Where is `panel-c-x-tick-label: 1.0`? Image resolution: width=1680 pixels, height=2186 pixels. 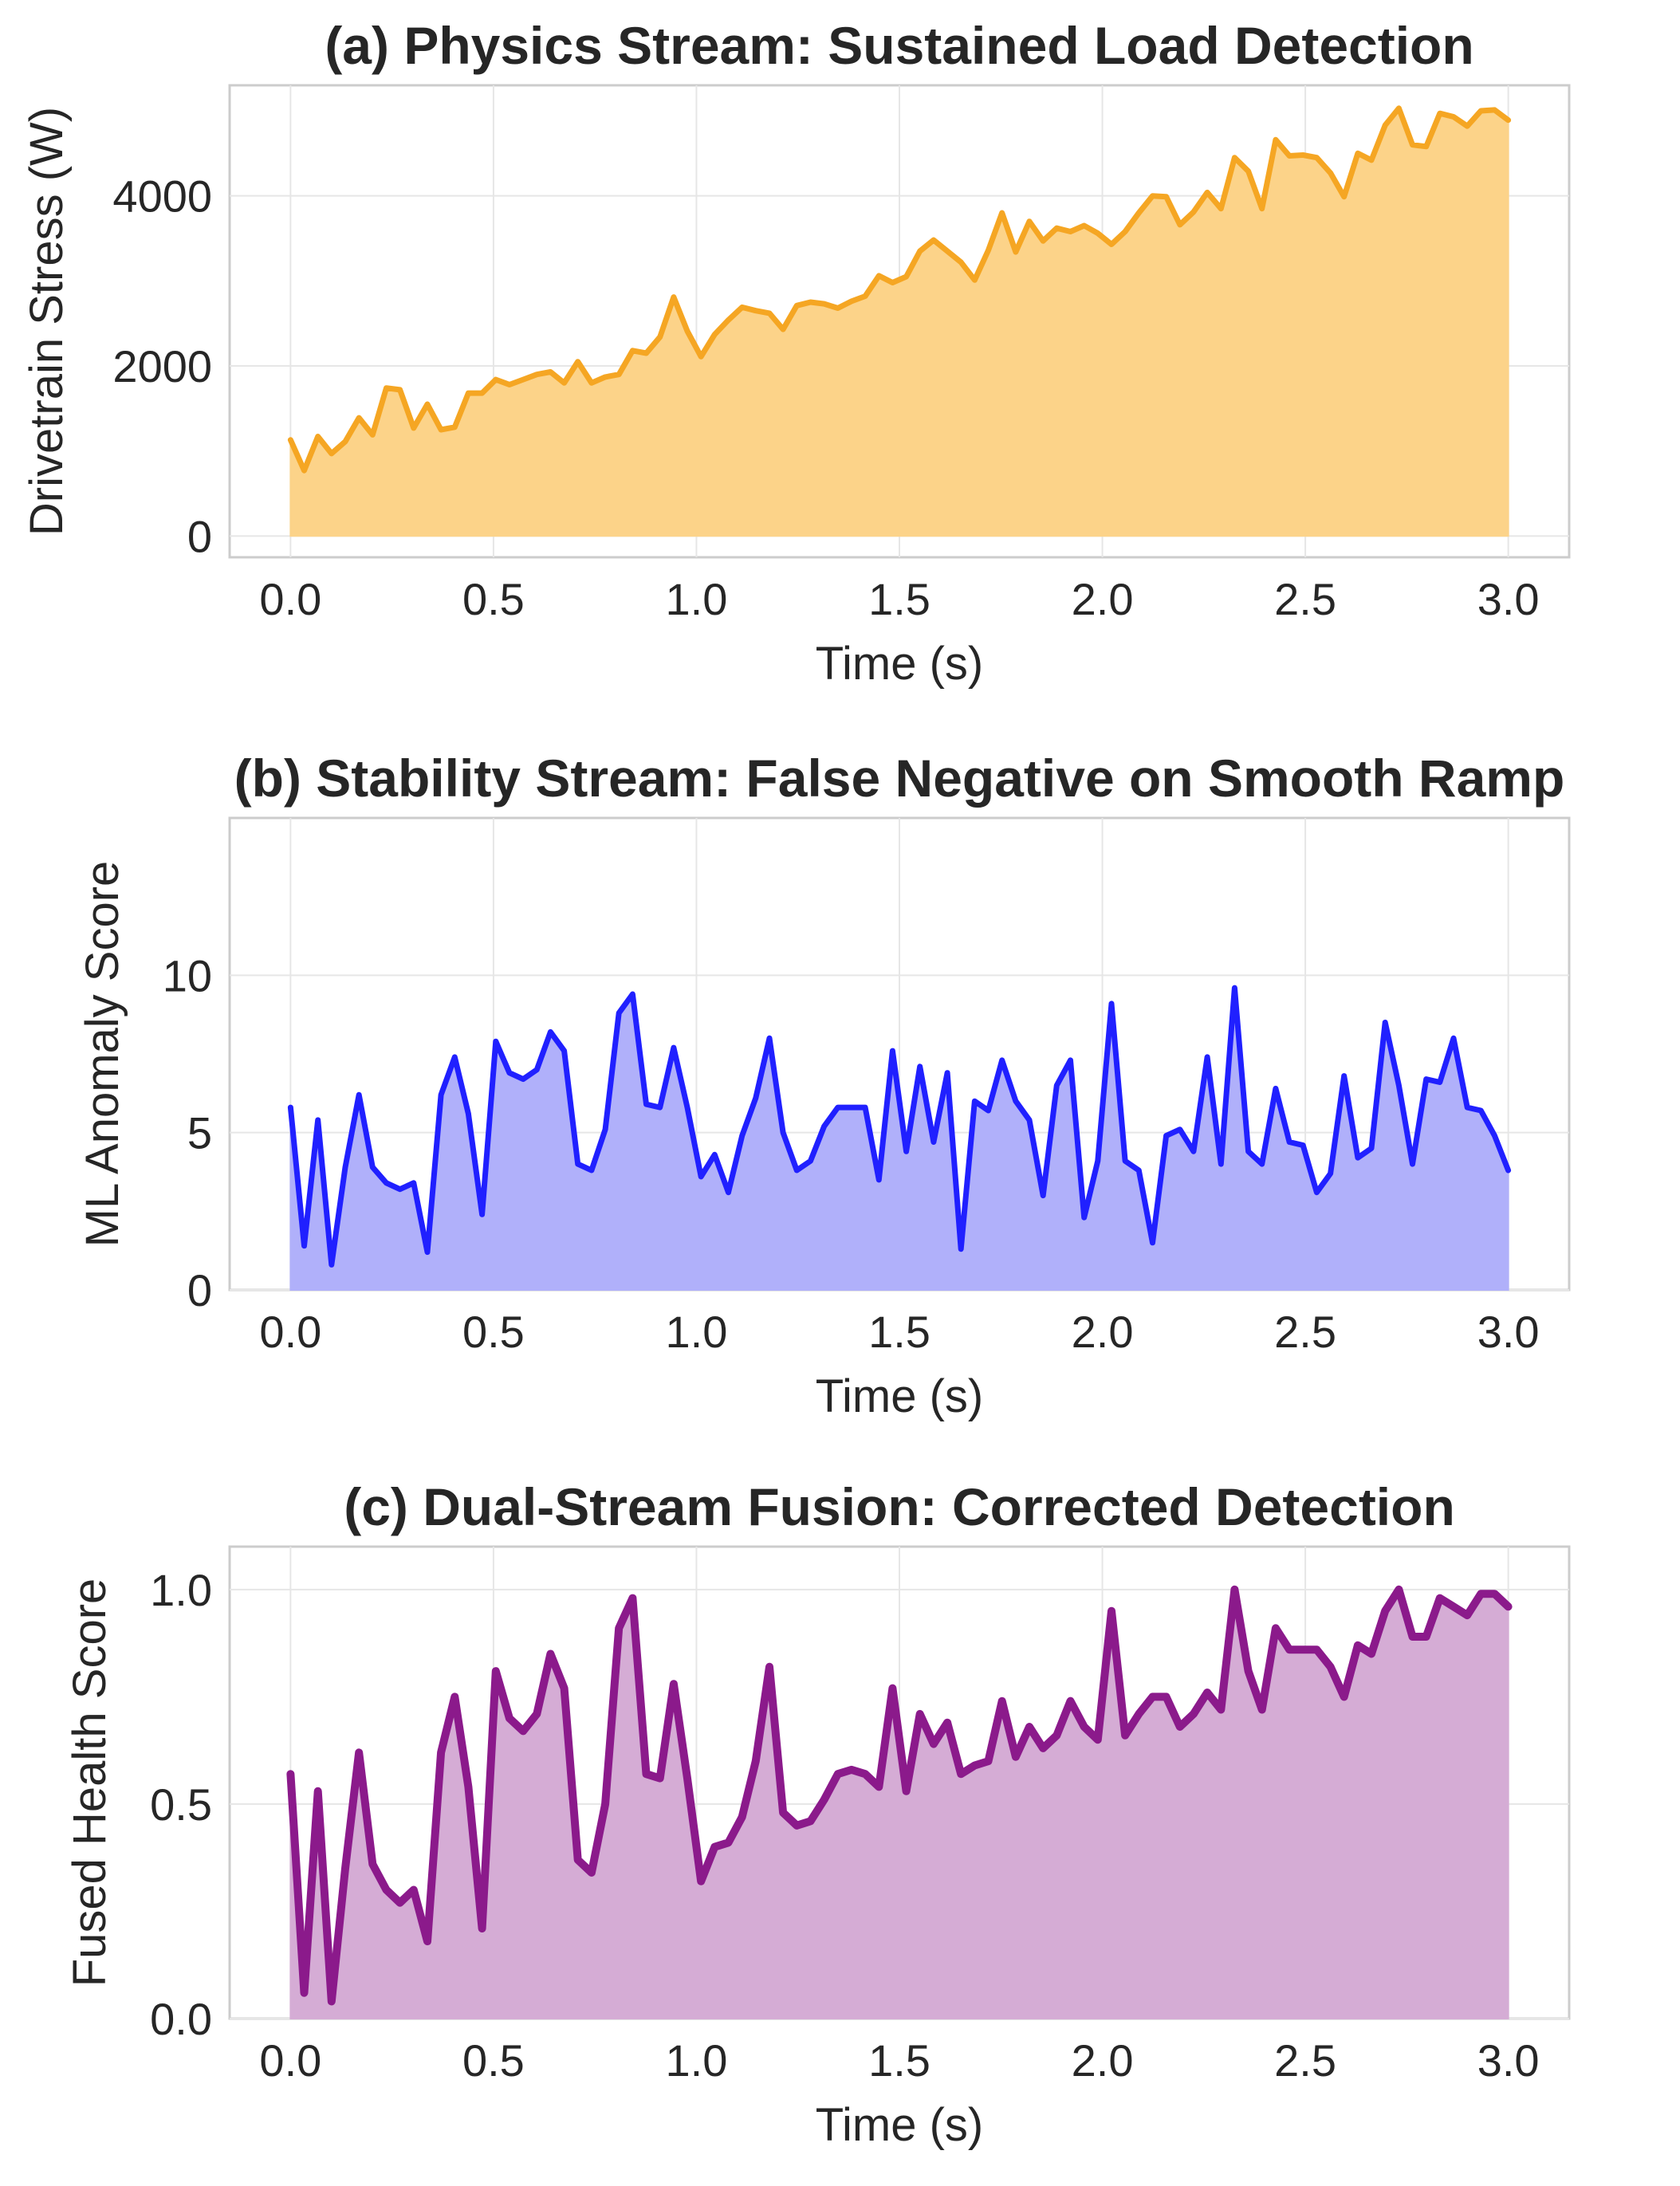
panel-c-x-tick-label: 1.0 is located at coordinates (697, 2061).